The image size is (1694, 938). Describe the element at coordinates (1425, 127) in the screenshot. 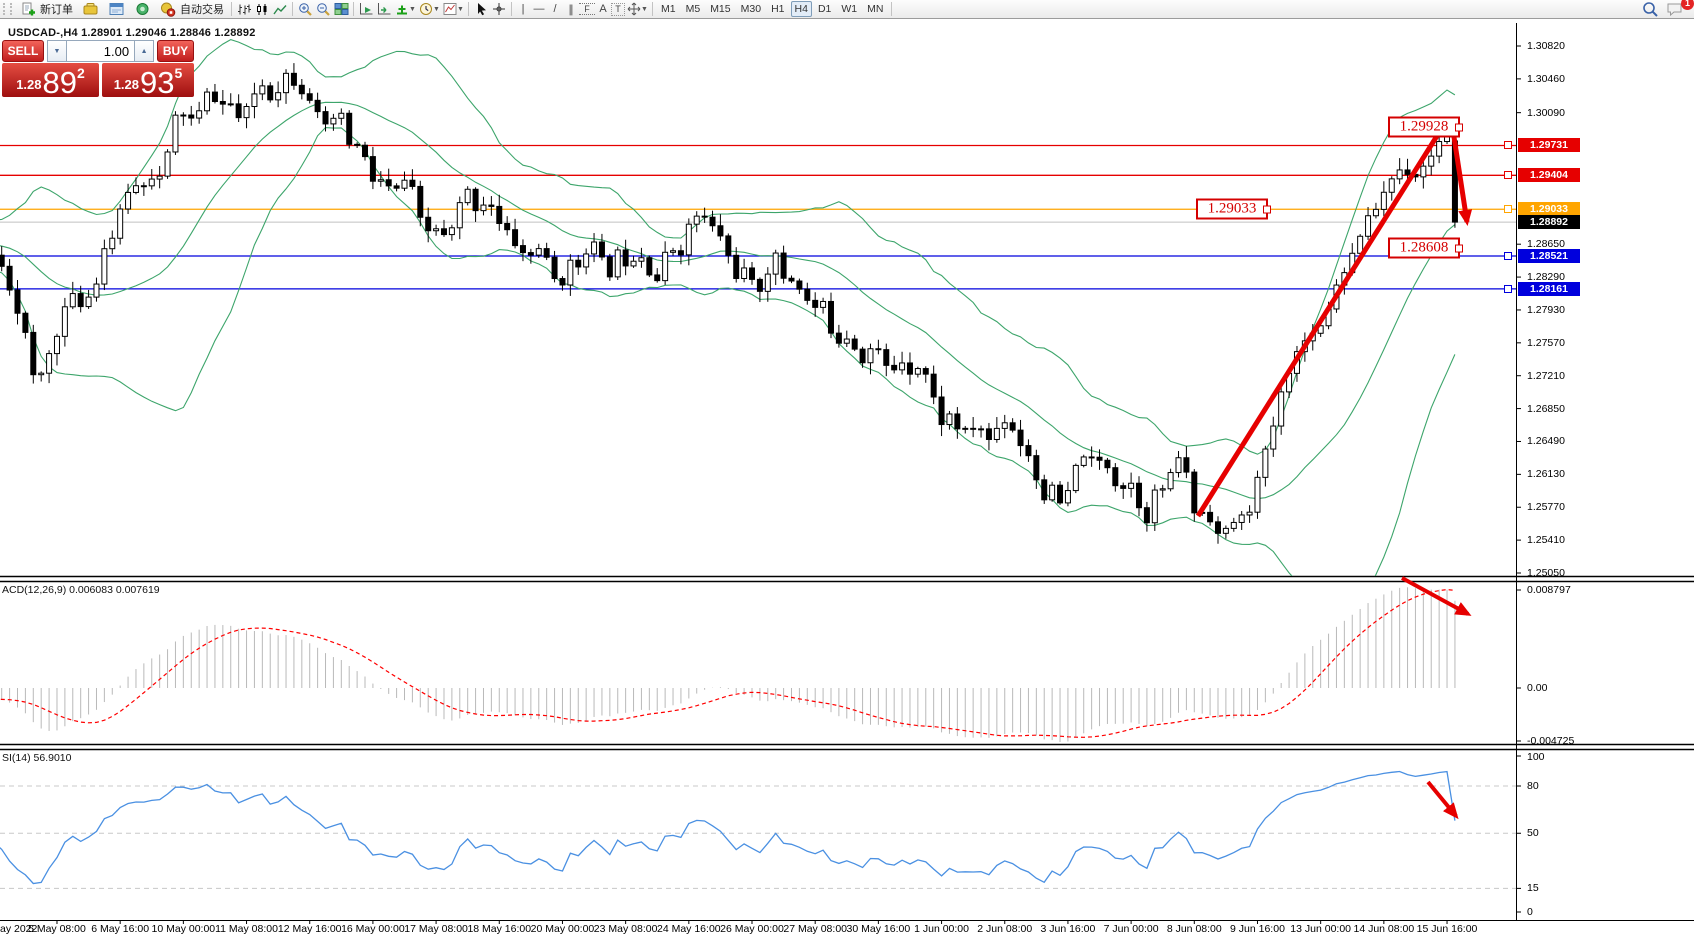

I see `price-label-annotation-1.29928: 1.29928` at that location.